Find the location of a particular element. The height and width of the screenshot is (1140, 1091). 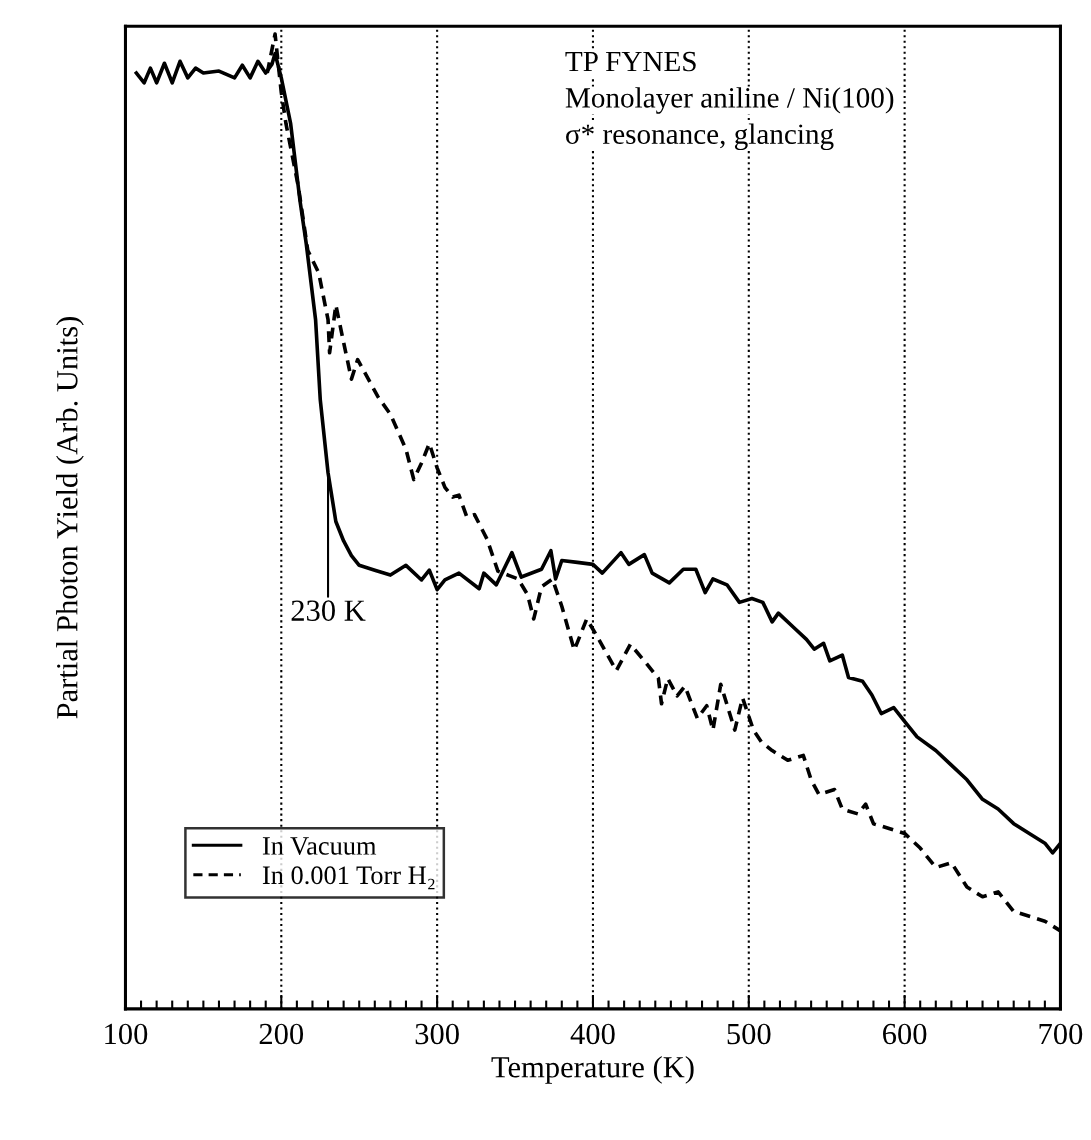

x-tick-label: 500 is located at coordinates (749, 1034).